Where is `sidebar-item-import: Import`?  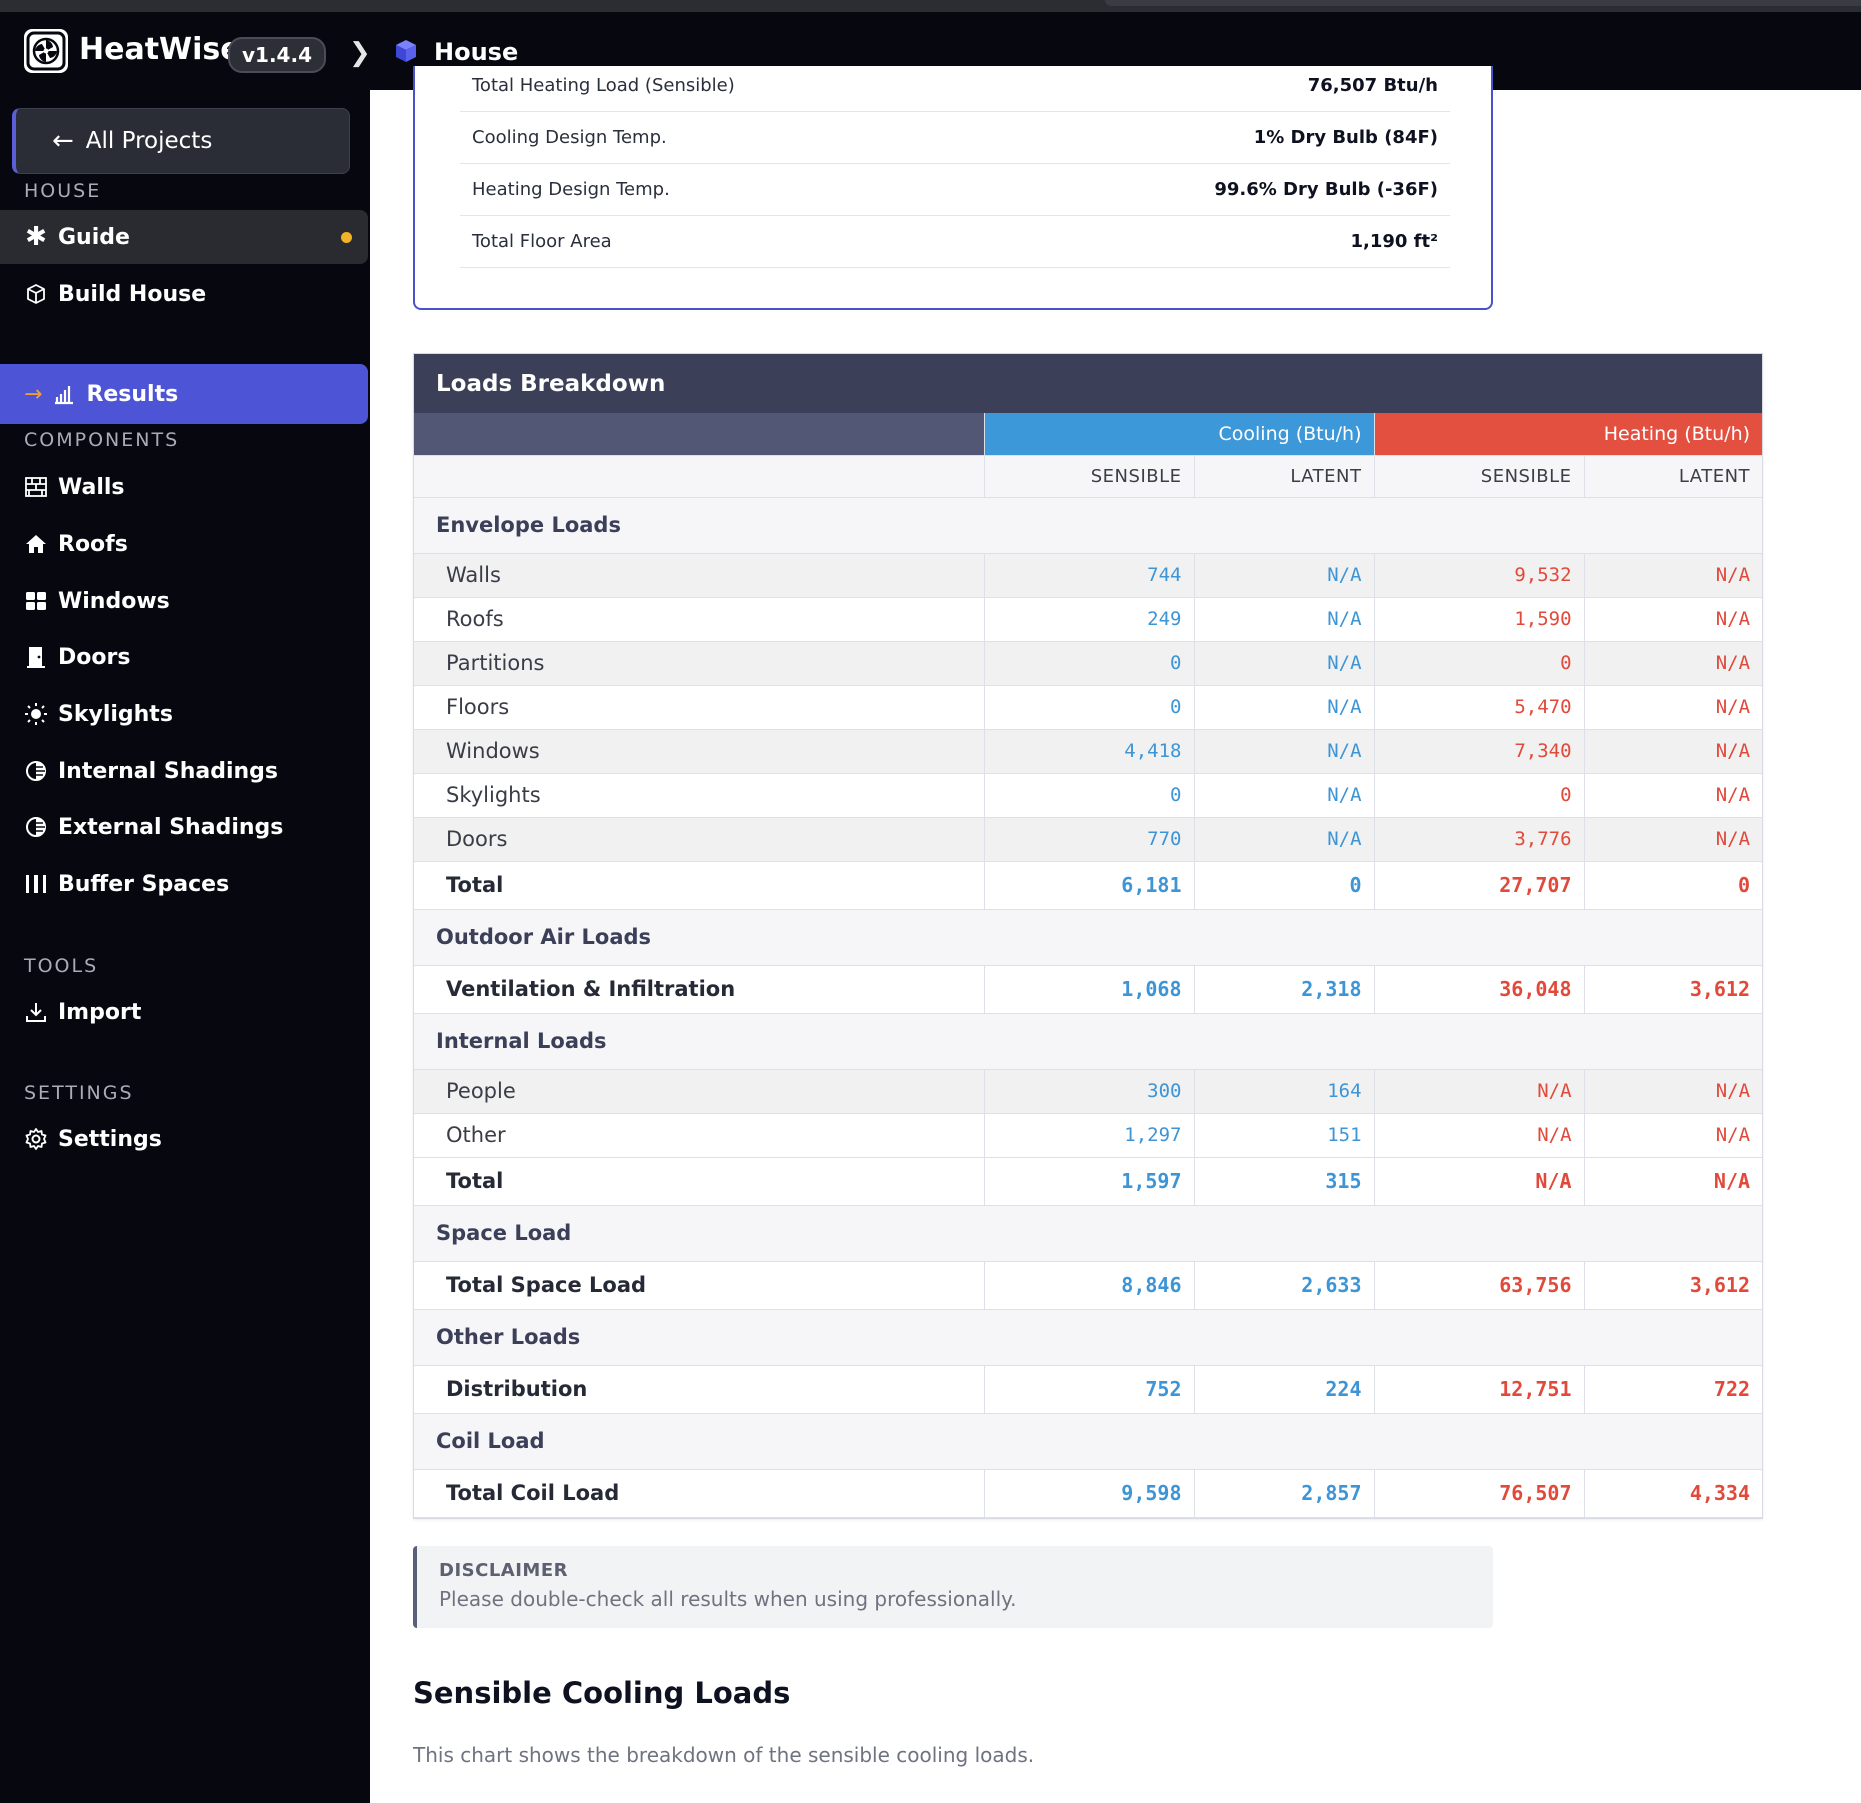
sidebar-item-import: Import is located at coordinates (185, 1012).